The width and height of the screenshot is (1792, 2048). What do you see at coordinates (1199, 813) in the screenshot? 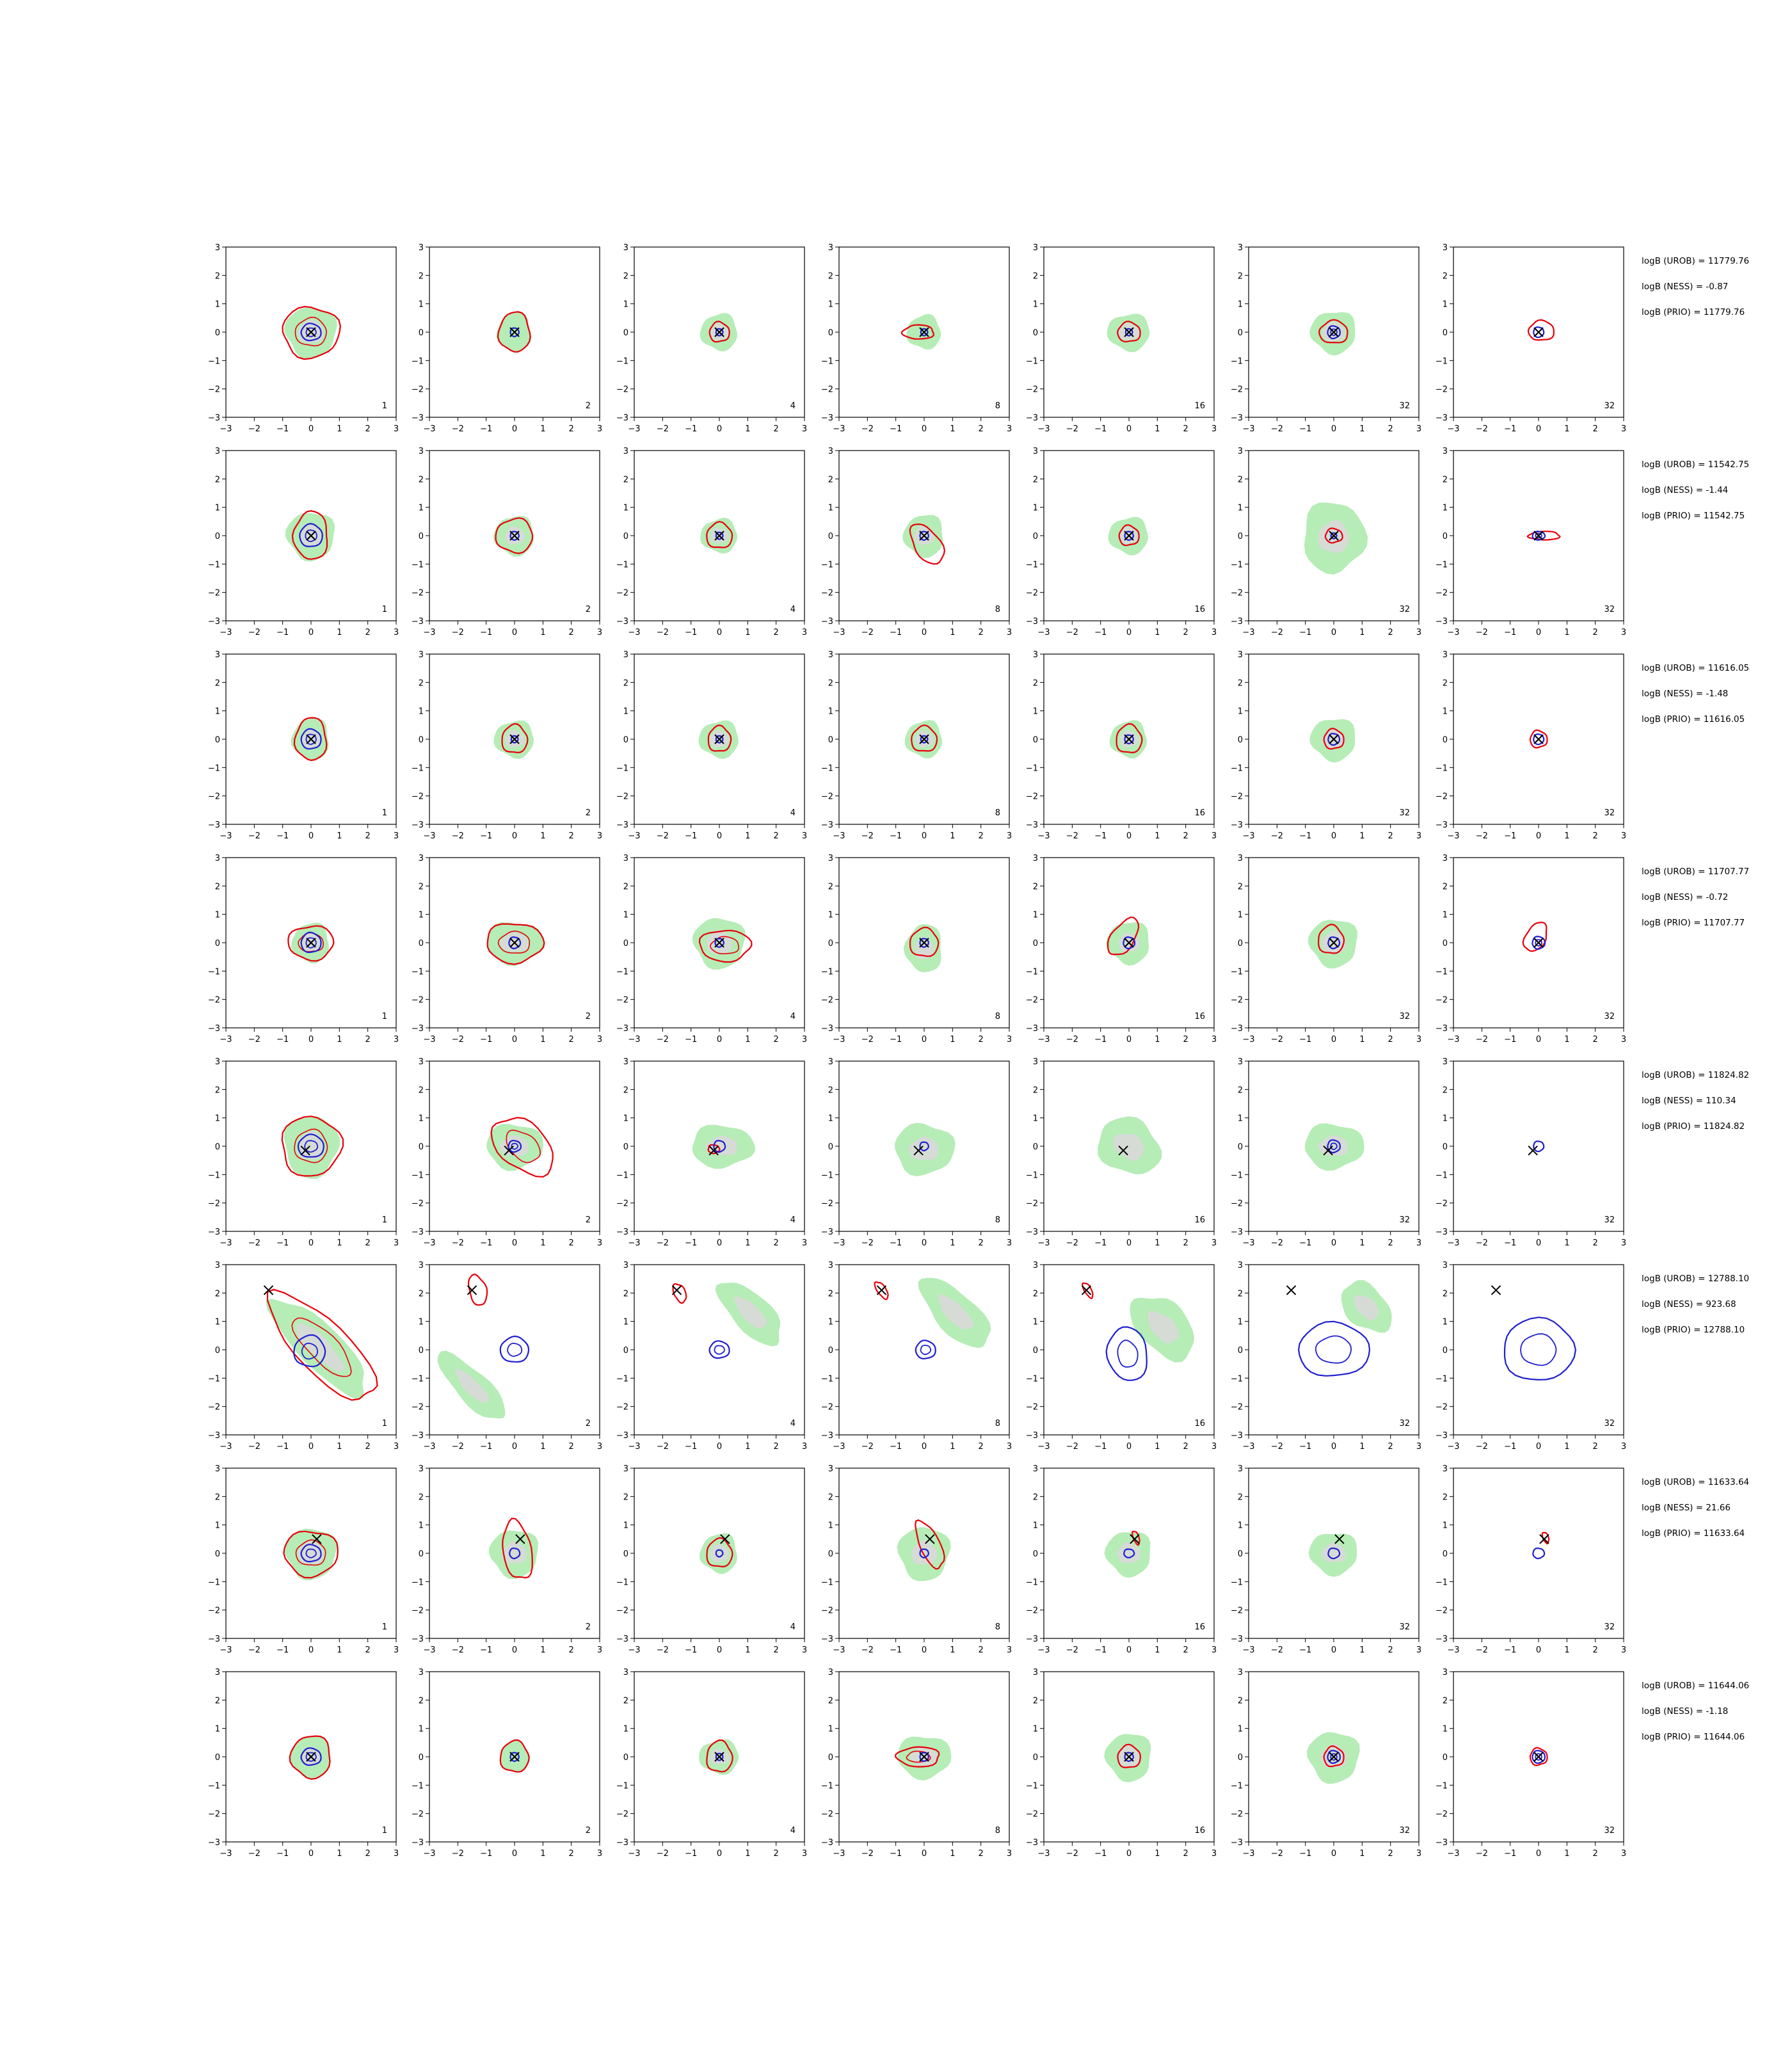
I see `panel-corner-label: 16` at bounding box center [1199, 813].